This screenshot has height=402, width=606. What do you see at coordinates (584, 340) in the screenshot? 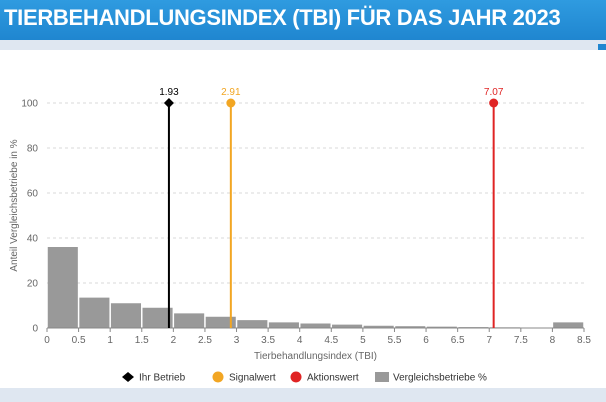
I see `x-tick-label: 8.5` at bounding box center [584, 340].